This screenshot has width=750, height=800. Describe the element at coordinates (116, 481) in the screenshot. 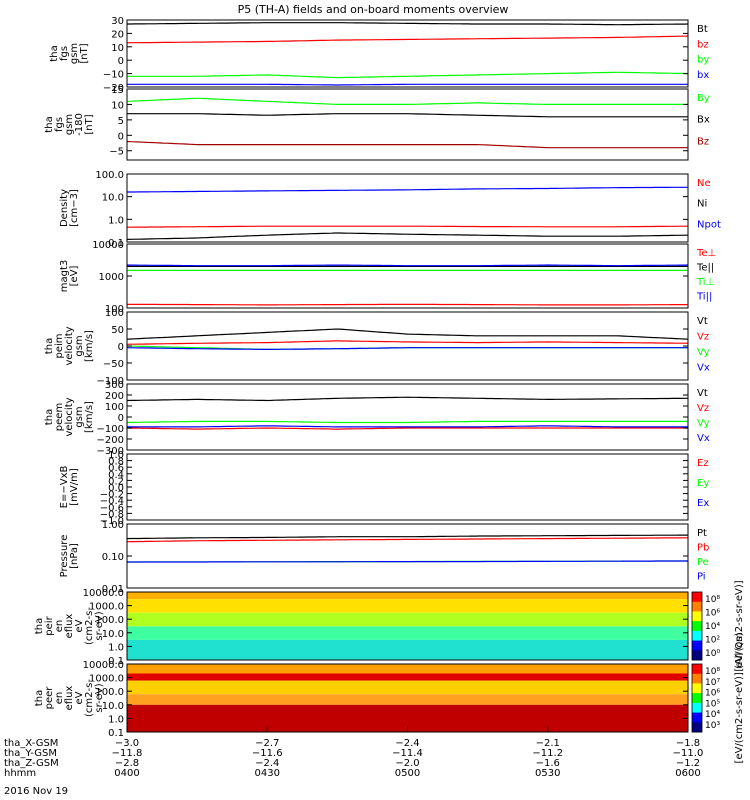

I see `y-tick-label: 0.2` at that location.